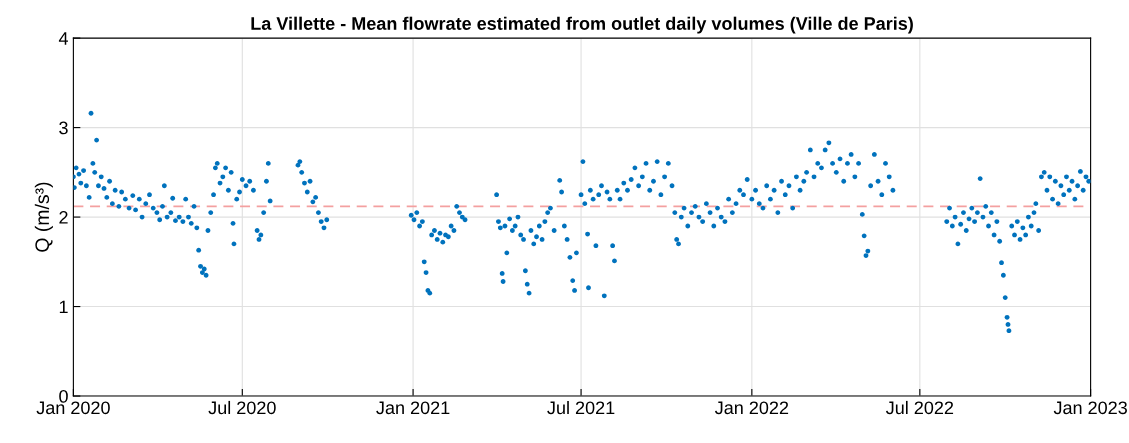  I want to click on x-tick-label: Jan 2020, so click(73, 408).